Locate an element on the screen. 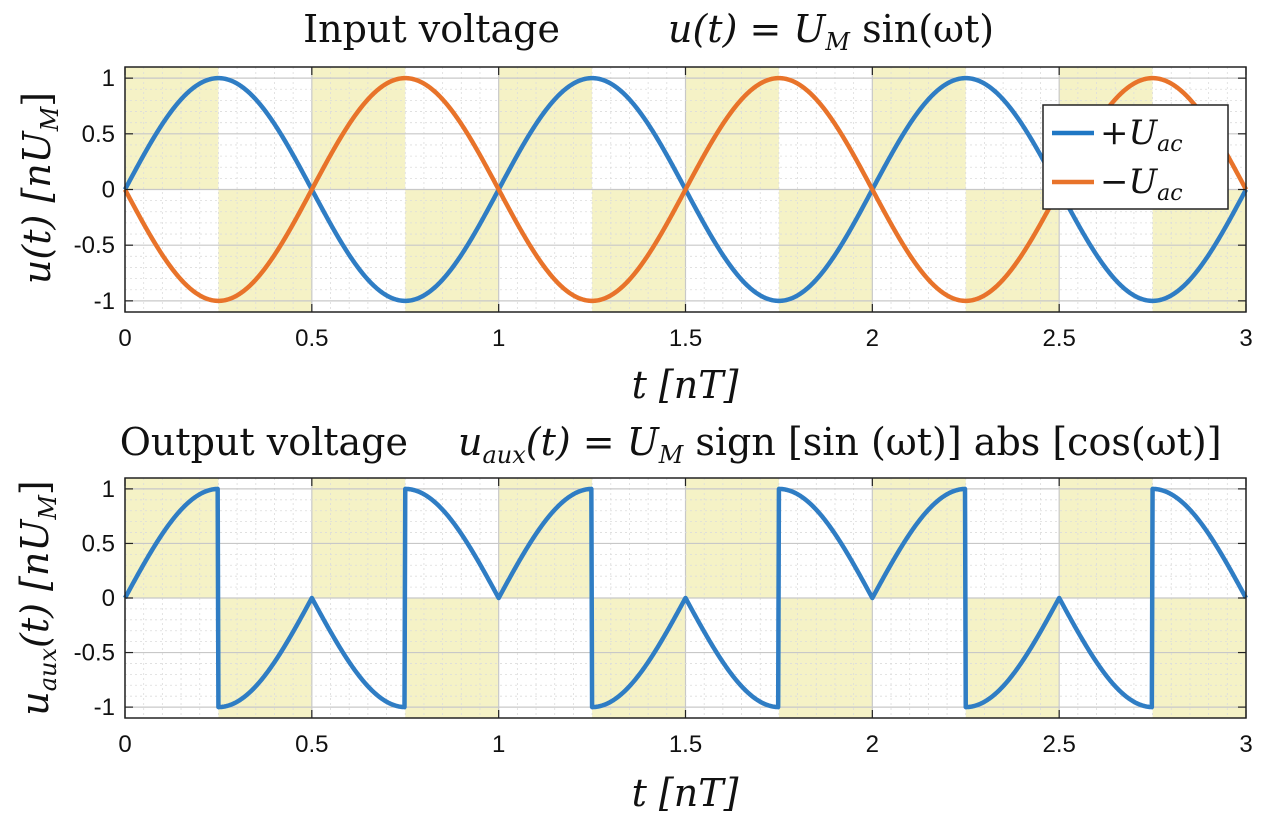 Image resolution: width=1271 pixels, height=819 pixels. legend: +Uac −Uac is located at coordinates (1135, 157).